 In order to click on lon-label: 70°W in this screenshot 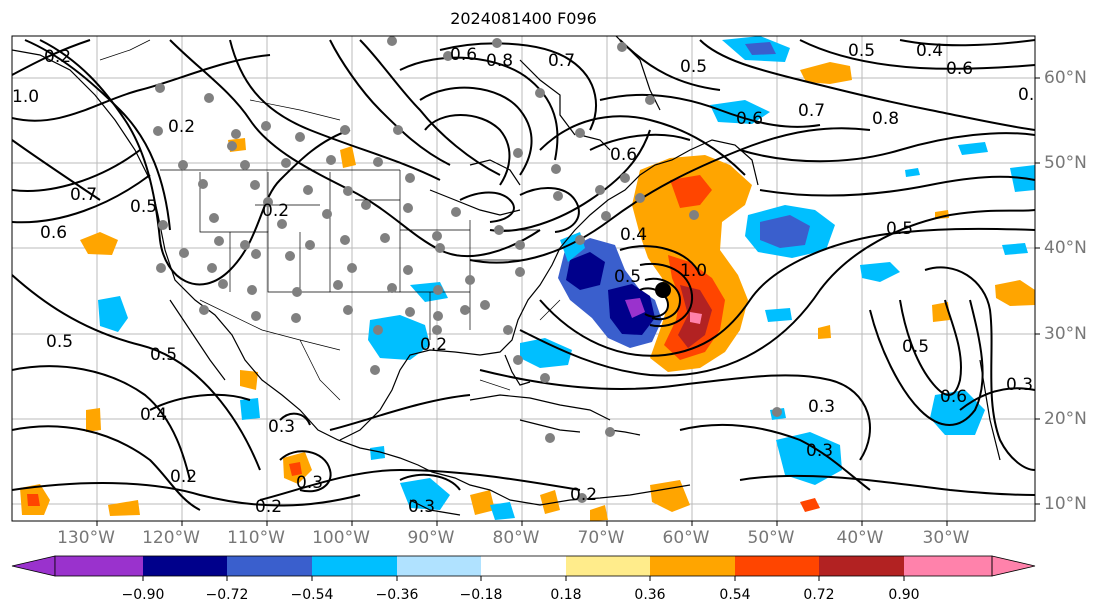, I will do `click(601, 538)`.